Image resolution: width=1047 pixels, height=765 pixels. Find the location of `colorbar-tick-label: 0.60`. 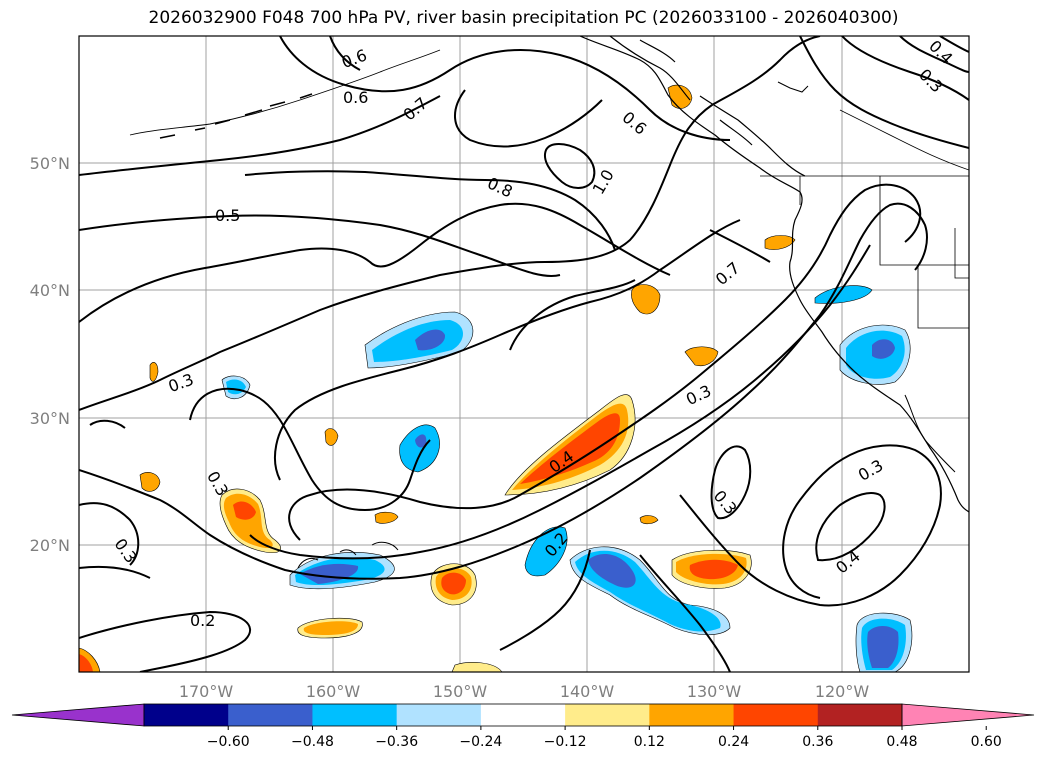

colorbar-tick-label: 0.60 is located at coordinates (986, 742).